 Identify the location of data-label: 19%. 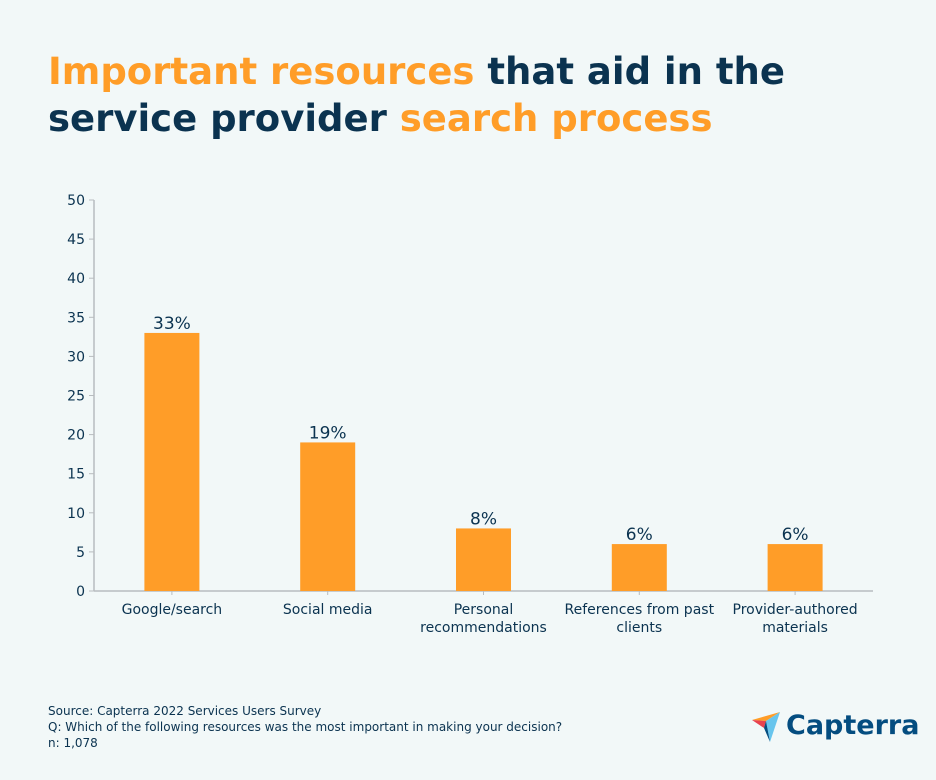
(328, 433).